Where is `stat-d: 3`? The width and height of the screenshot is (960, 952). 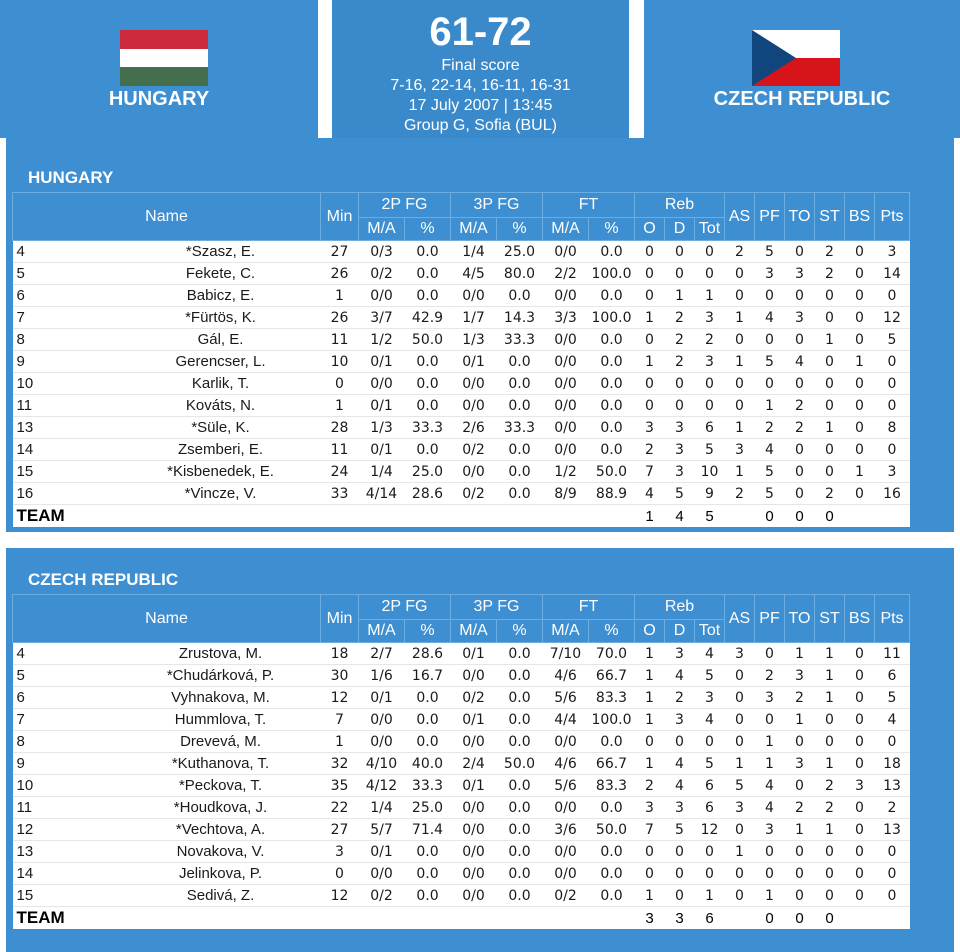 stat-d: 3 is located at coordinates (679, 471).